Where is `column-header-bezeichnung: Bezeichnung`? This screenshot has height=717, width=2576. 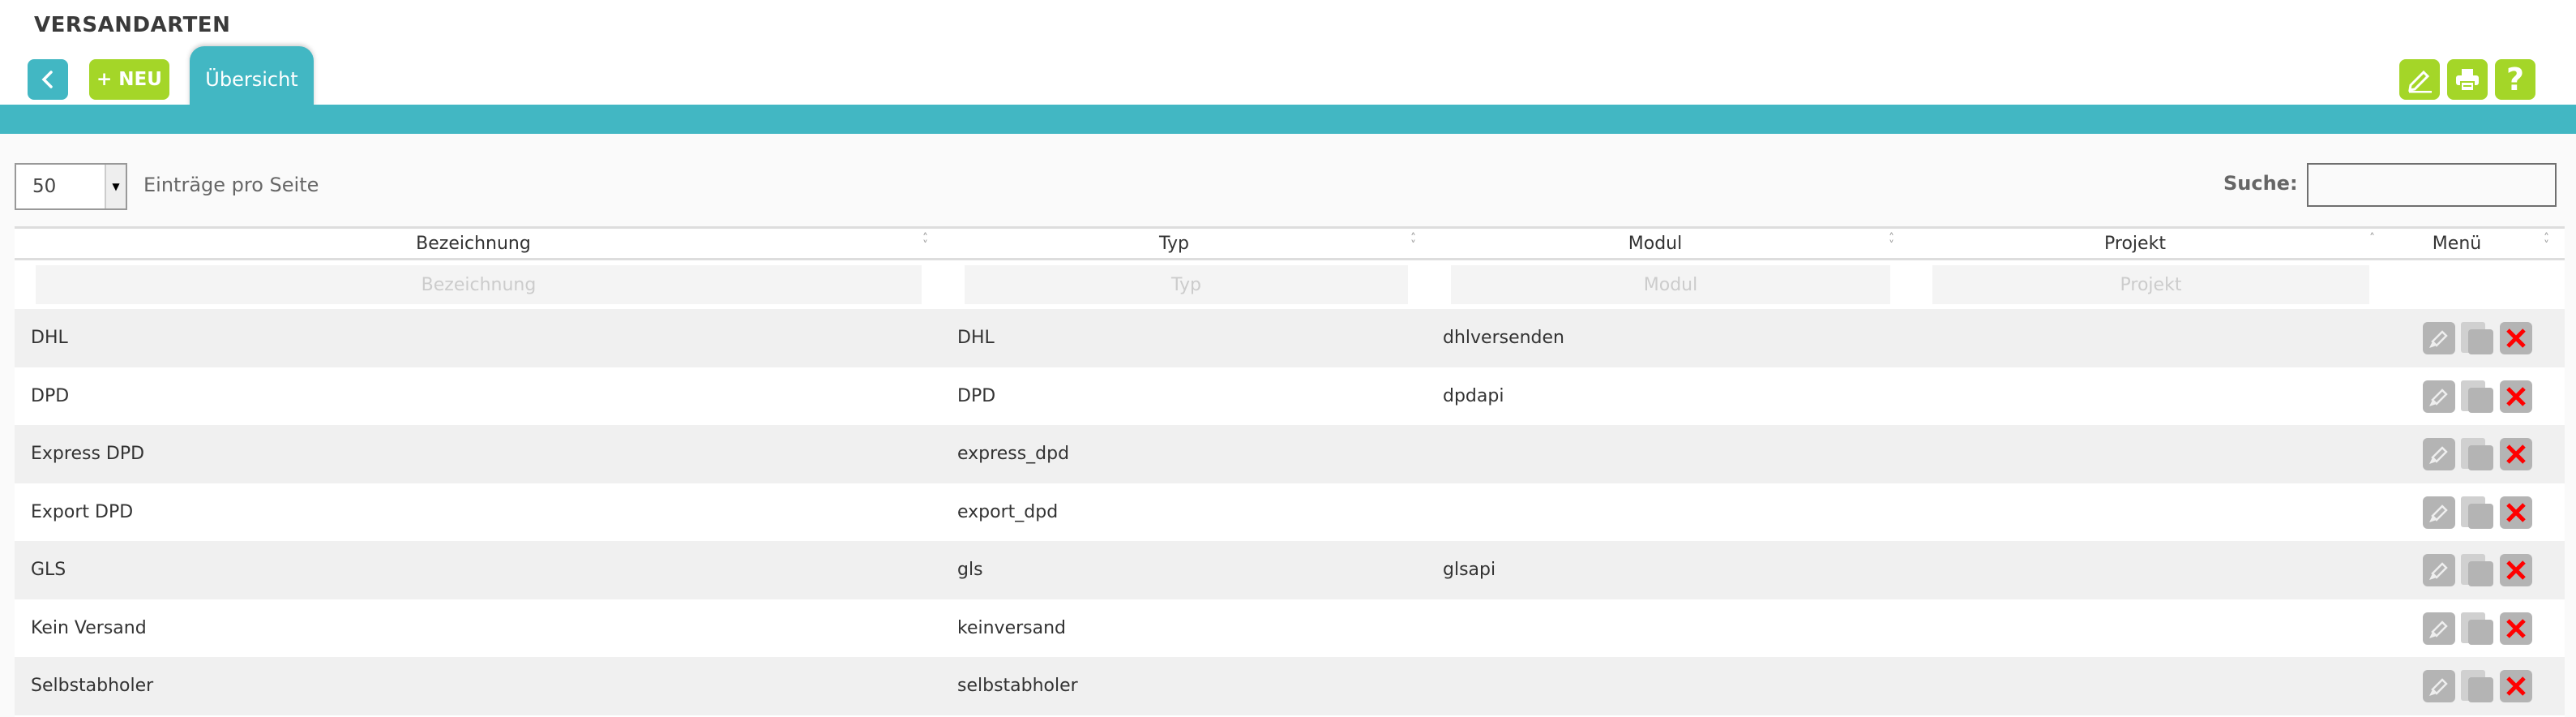 column-header-bezeichnung: Bezeichnung is located at coordinates (473, 244).